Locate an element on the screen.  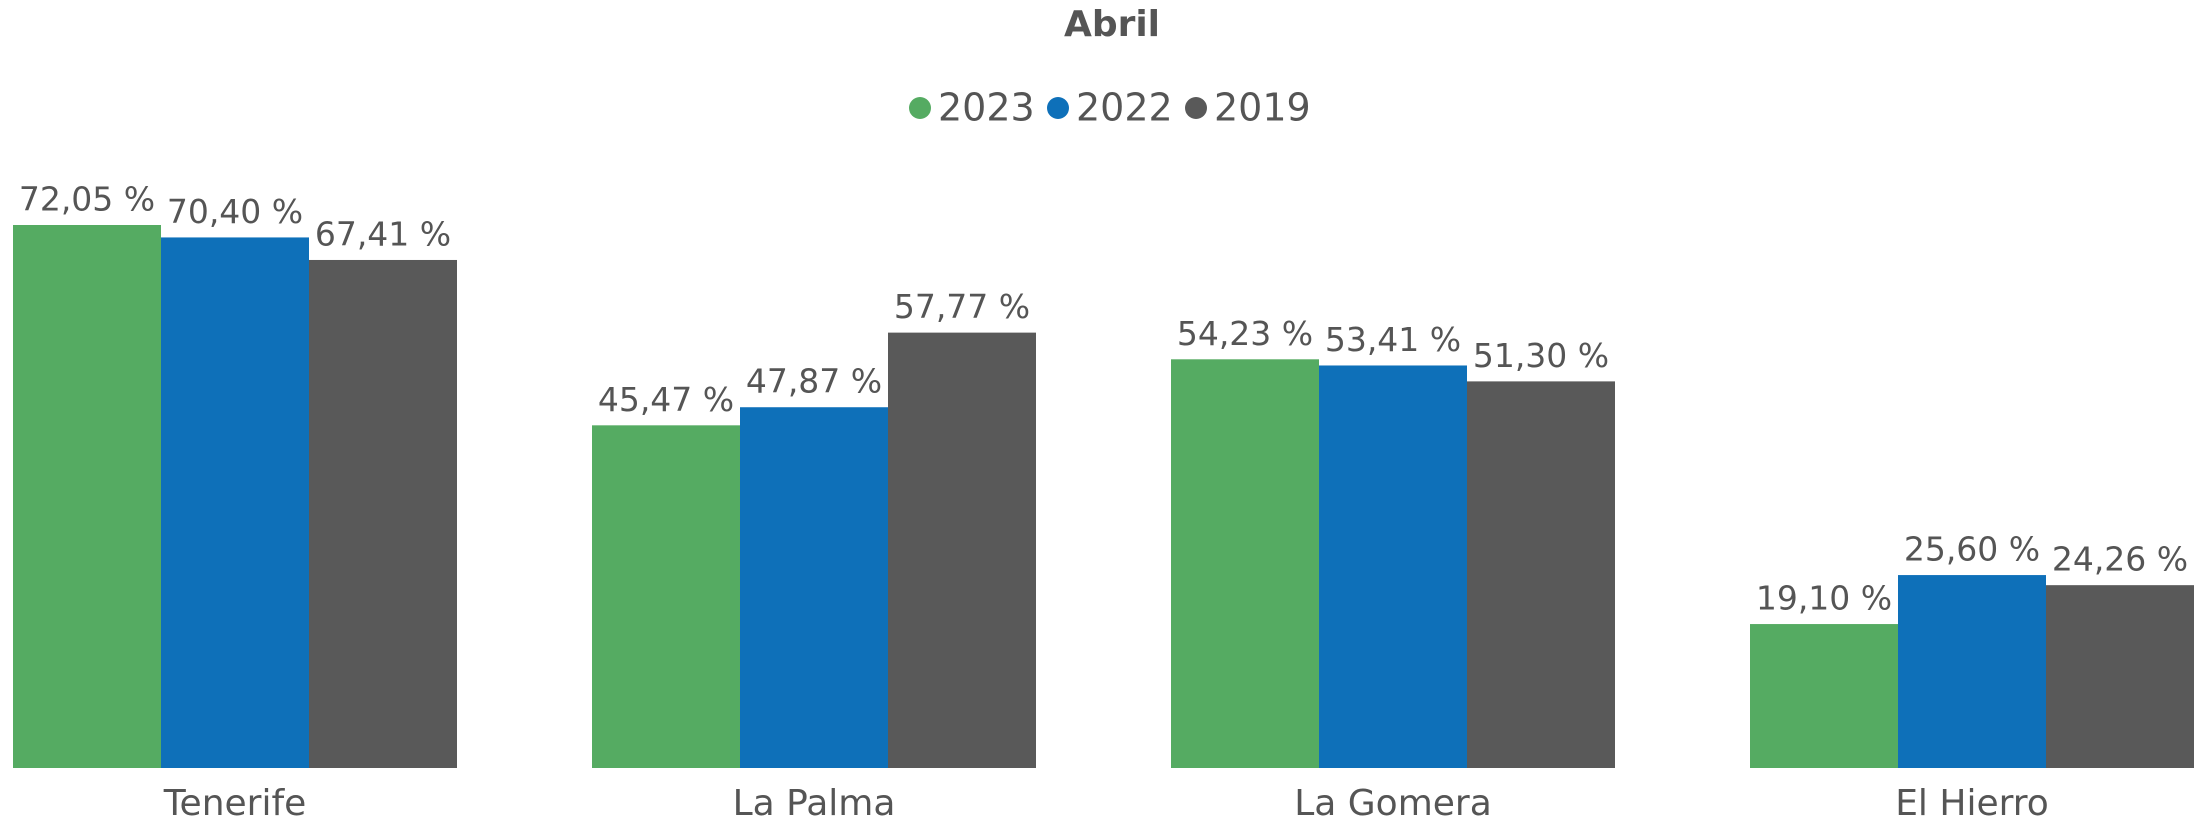
data-label: 67,41 % is located at coordinates (383, 233).